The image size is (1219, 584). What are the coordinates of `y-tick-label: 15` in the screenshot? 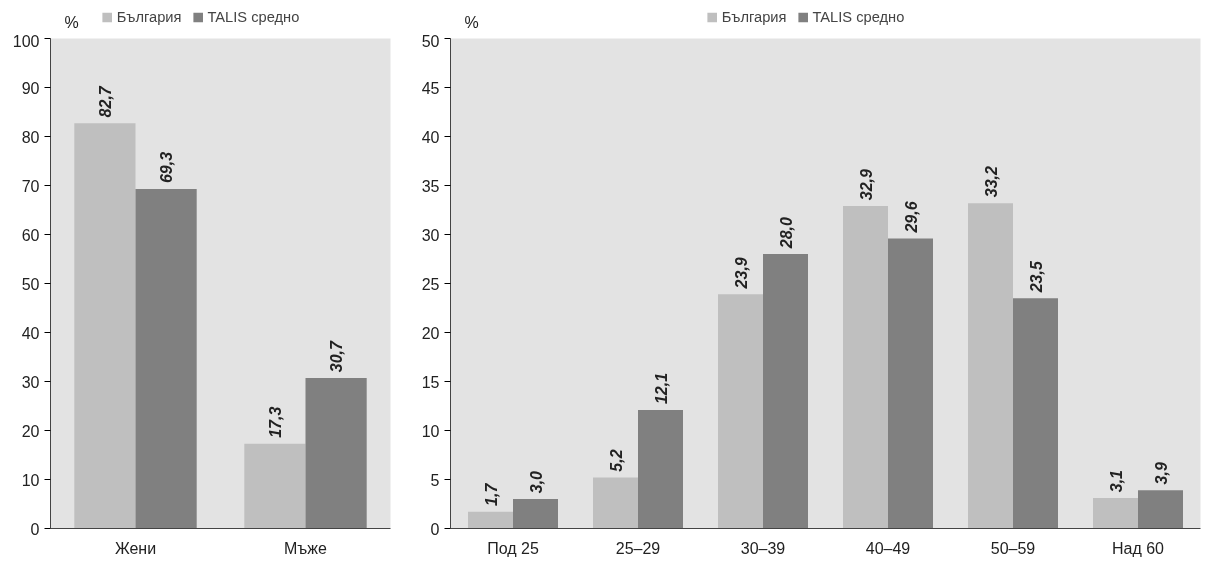 It's located at (430, 382).